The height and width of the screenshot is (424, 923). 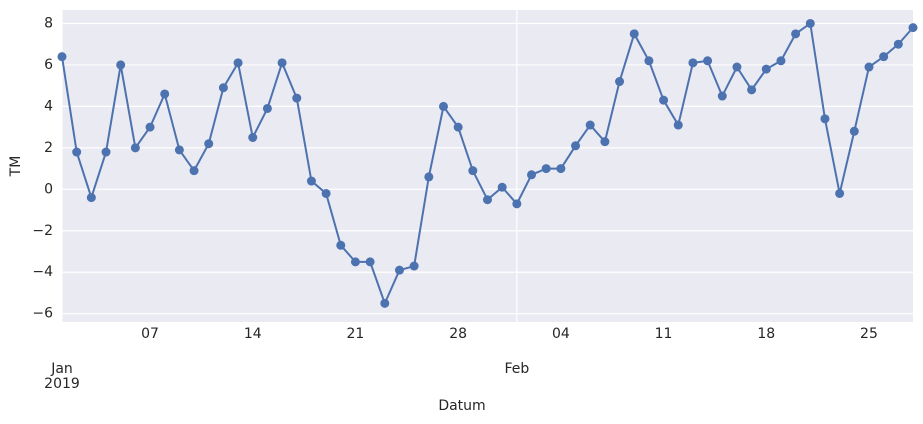 What do you see at coordinates (252, 334) in the screenshot?
I see `x-tick-label: 14` at bounding box center [252, 334].